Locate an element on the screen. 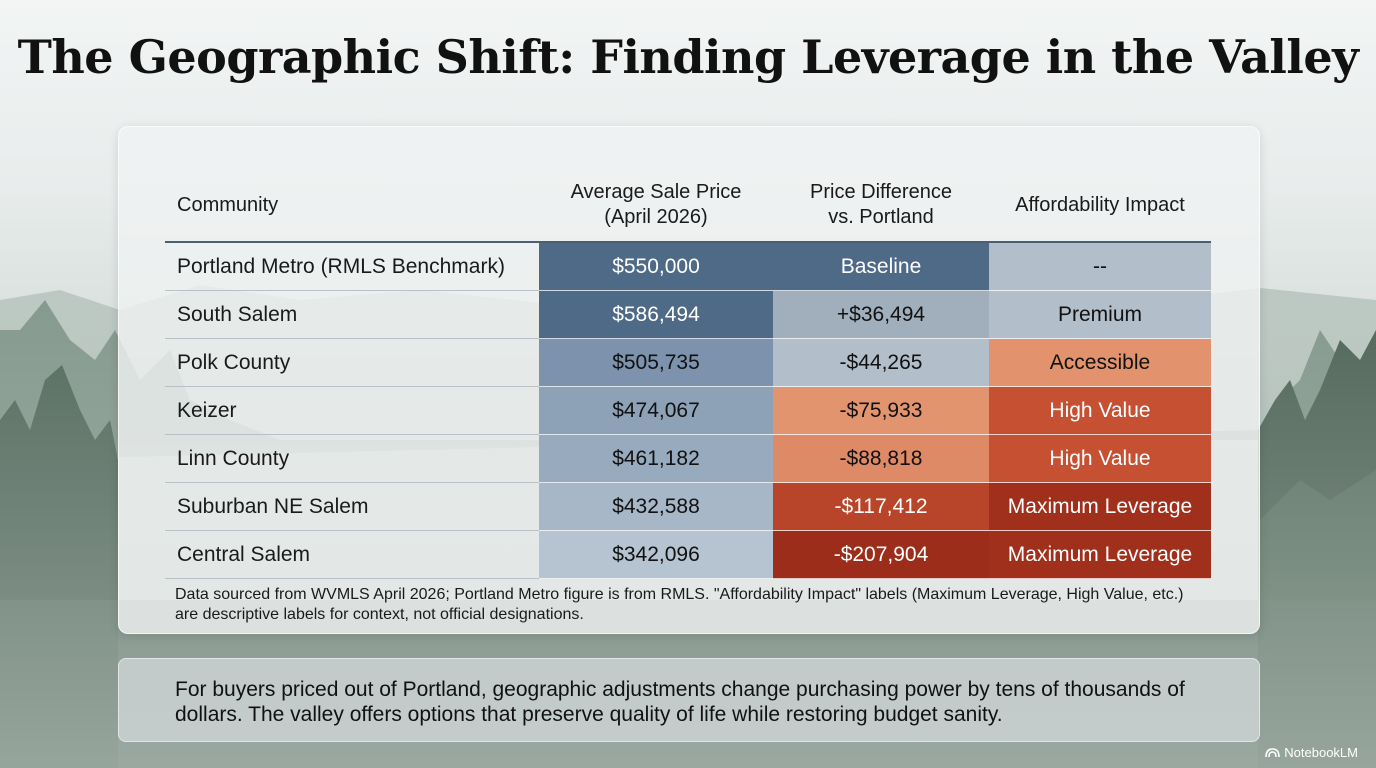 This screenshot has height=768, width=1376. cell-price: $432,588 is located at coordinates (656, 506).